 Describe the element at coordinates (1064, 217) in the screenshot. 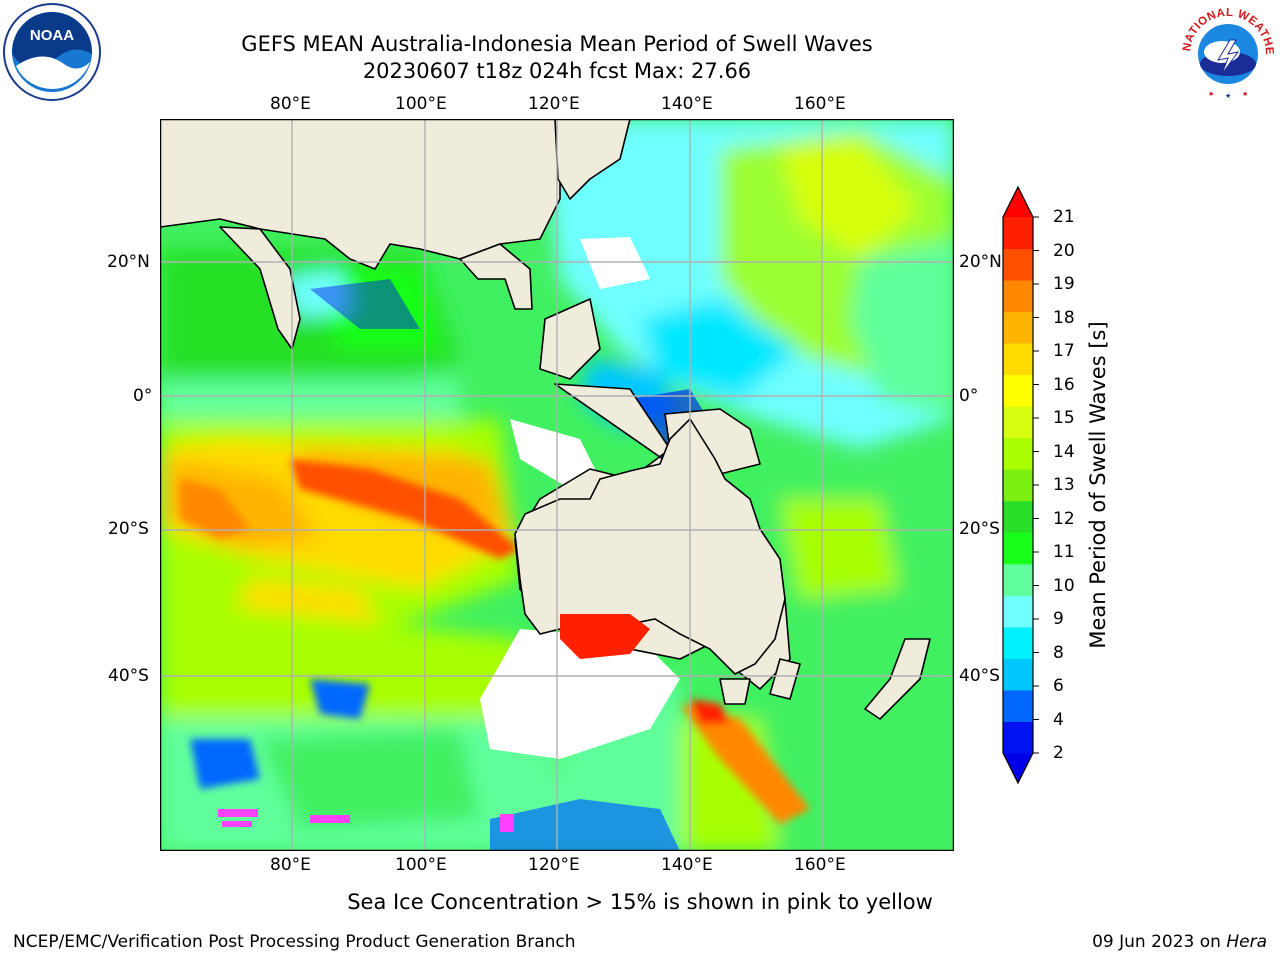

I see `colorbar-tick-label: 21` at that location.